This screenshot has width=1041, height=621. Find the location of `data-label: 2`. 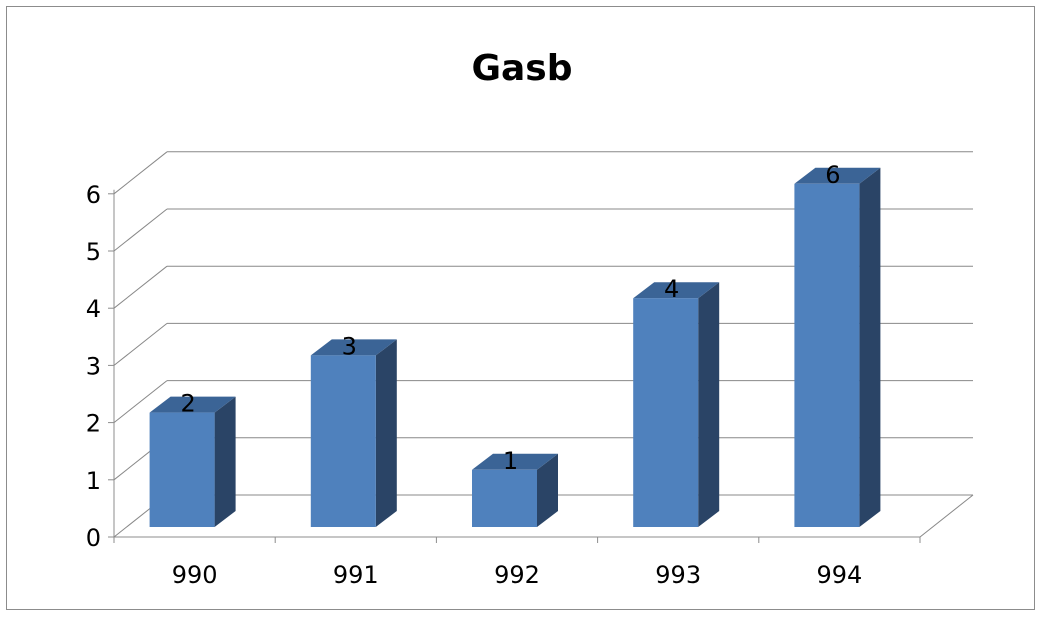

data-label: 2 is located at coordinates (187, 404).